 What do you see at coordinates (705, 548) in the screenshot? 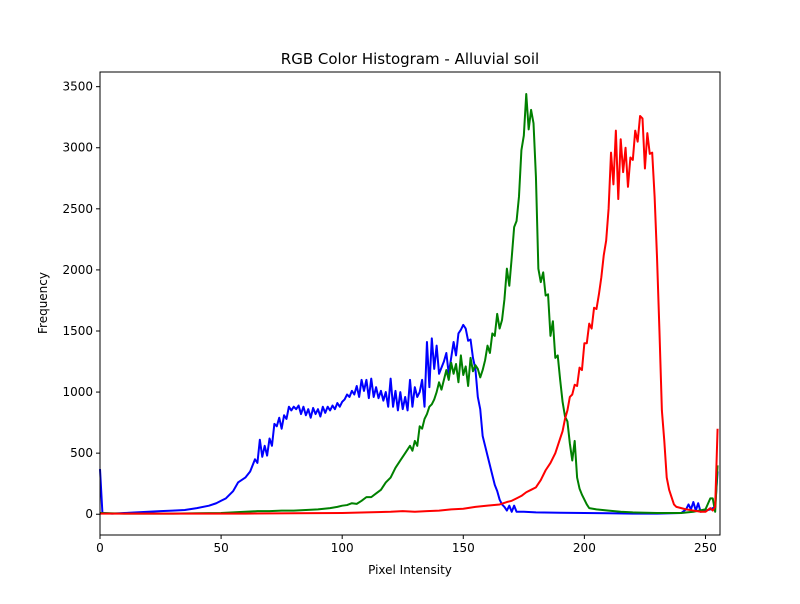
I see `x-tick-label: 250` at bounding box center [705, 548].